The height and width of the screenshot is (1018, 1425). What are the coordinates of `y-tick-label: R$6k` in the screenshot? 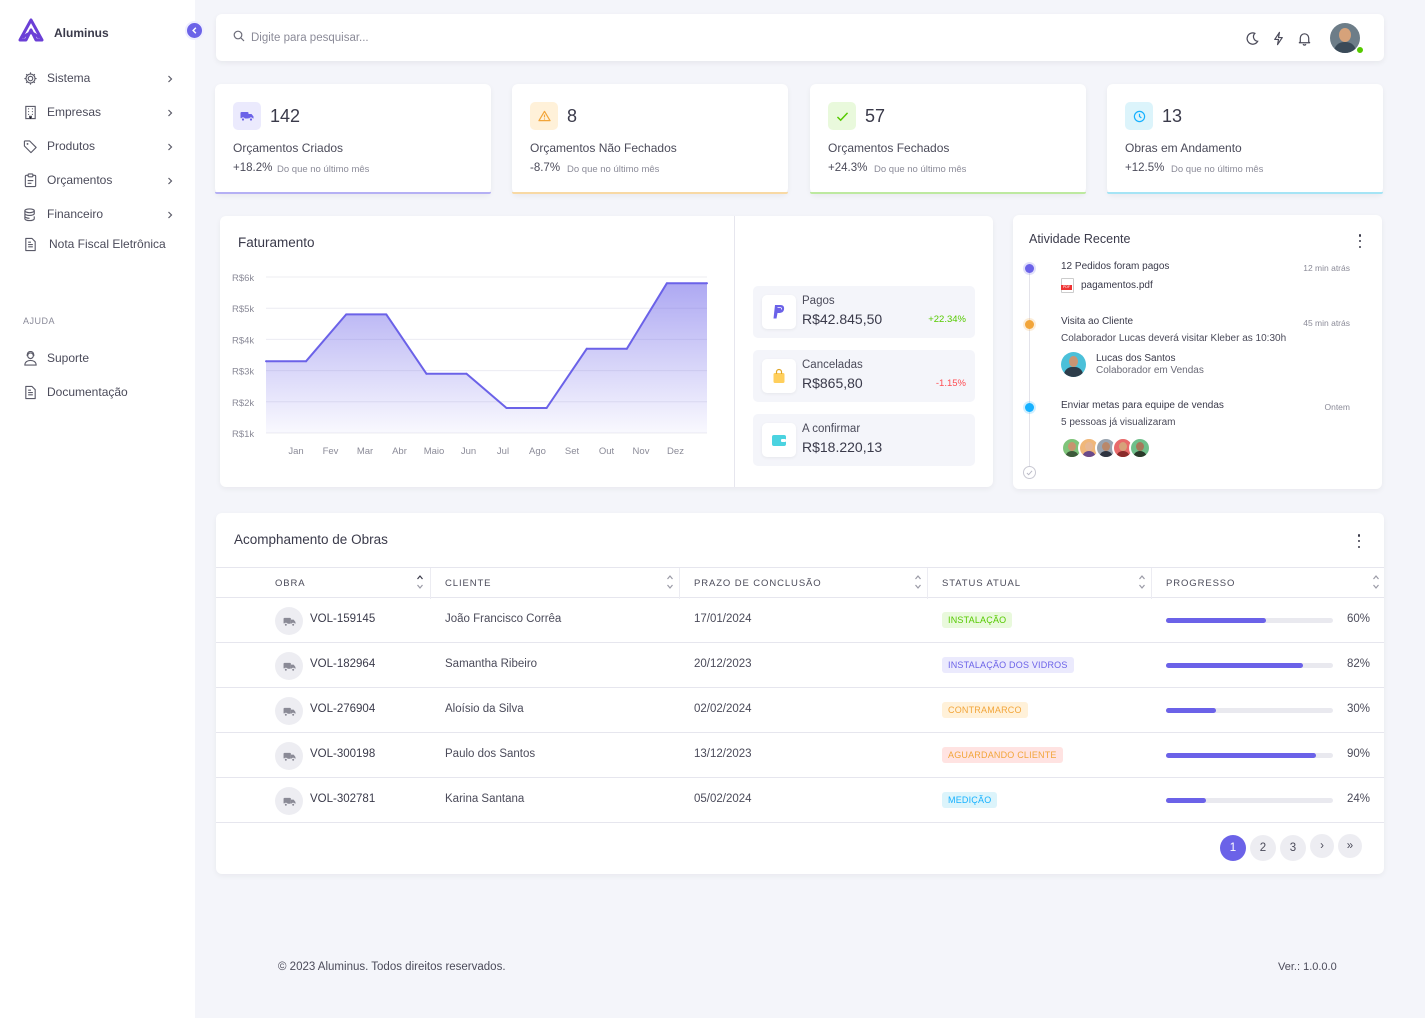 It's located at (243, 278).